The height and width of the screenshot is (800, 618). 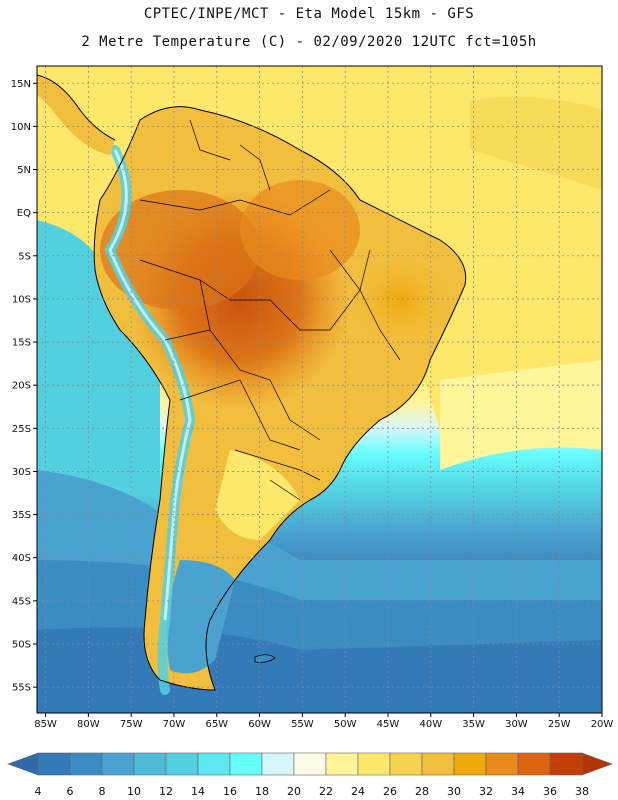 What do you see at coordinates (302, 724) in the screenshot?
I see `lon-label: 55W` at bounding box center [302, 724].